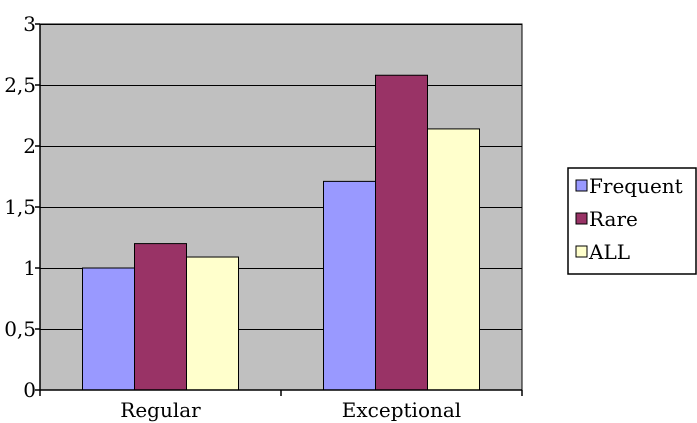  I want to click on legend: Frequent Rare ALL, so click(632, 221).